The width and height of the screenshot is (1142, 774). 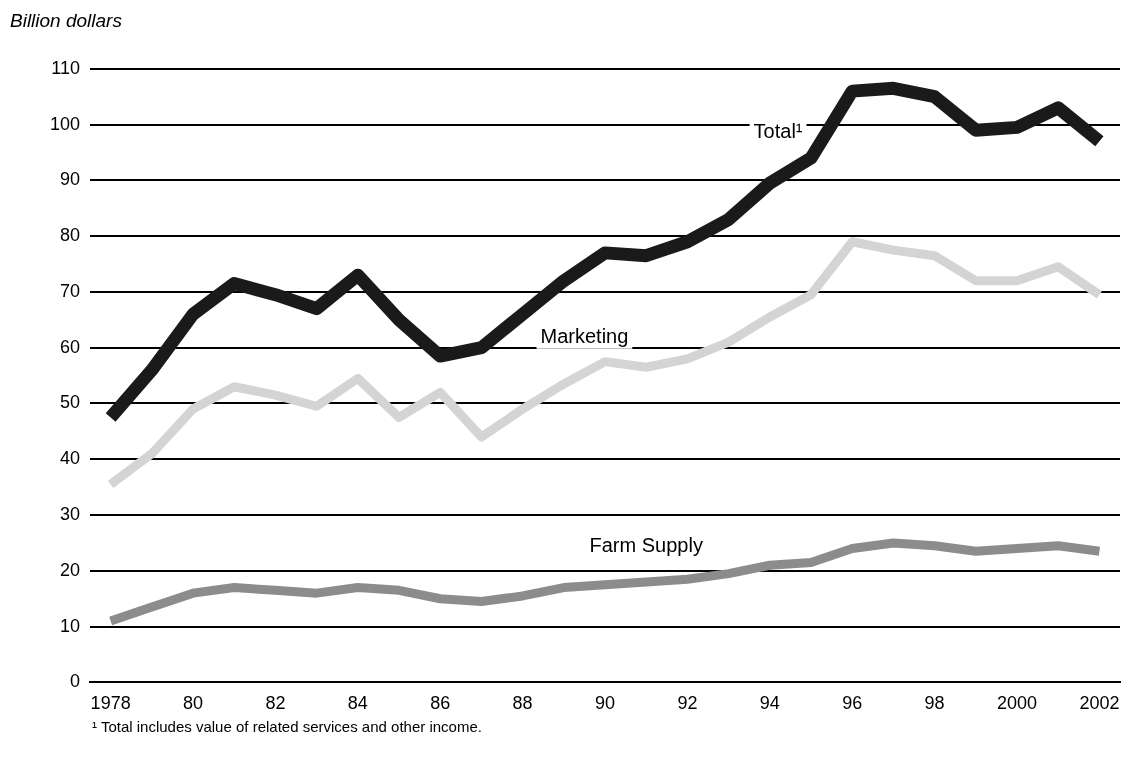 I want to click on y-tick-label: 100, so click(x=65, y=123).